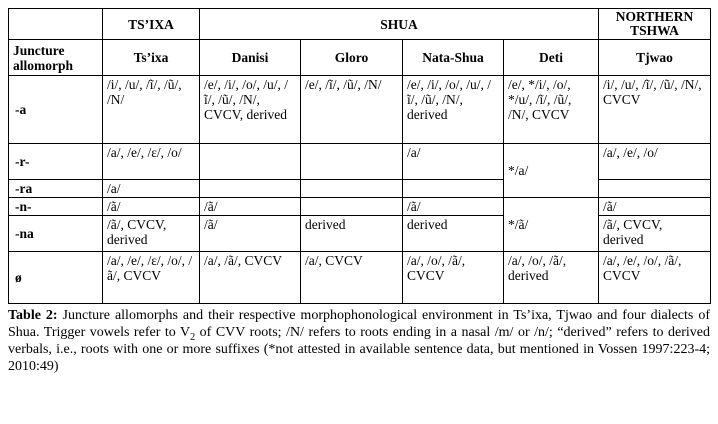 Image resolution: width=718 pixels, height=424 pixels. Describe the element at coordinates (551, 224) in the screenshot. I see `cell-deti-merged: */ã/` at that location.